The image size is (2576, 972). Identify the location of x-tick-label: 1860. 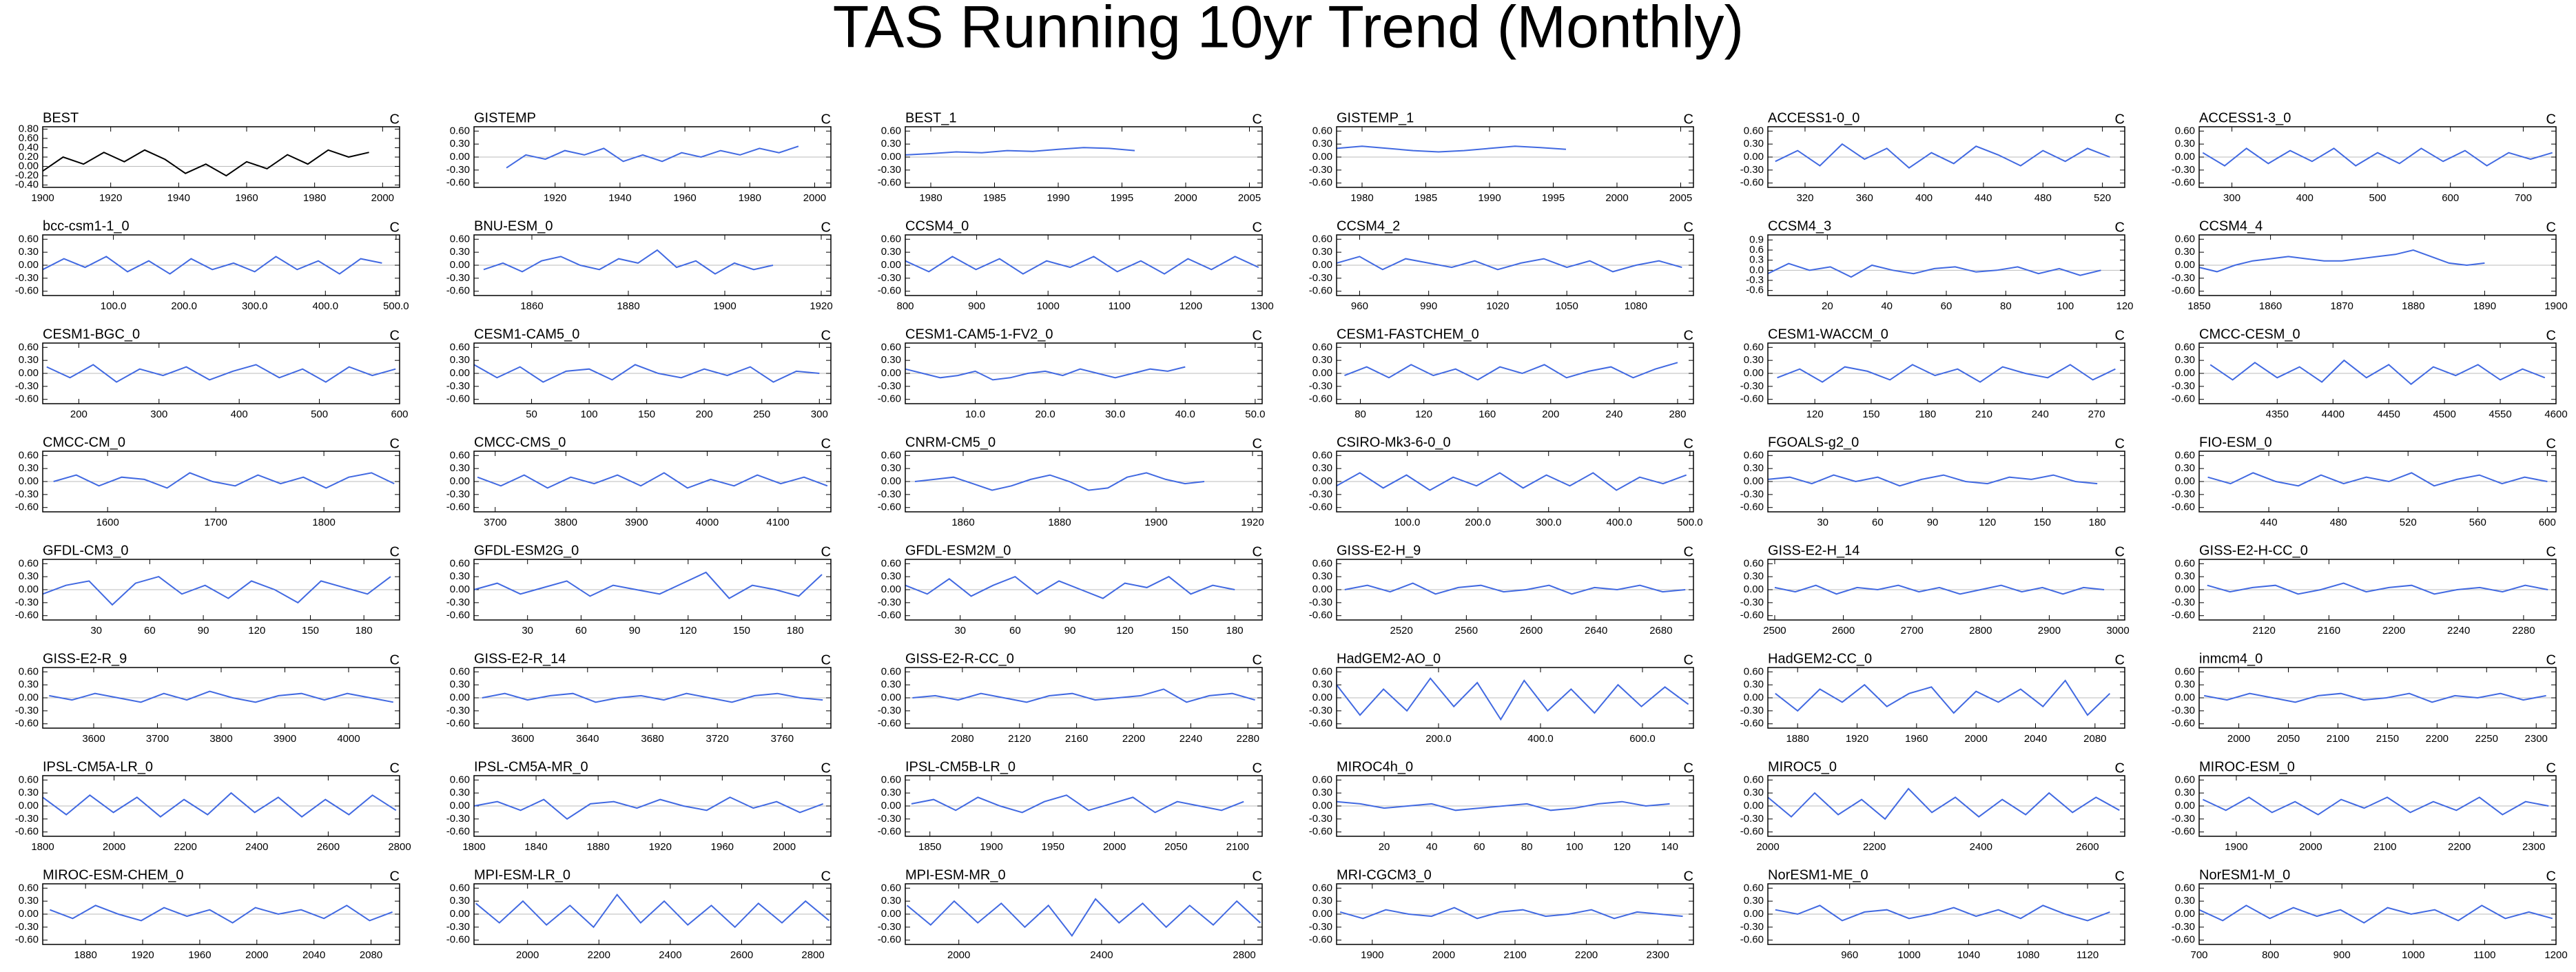
(531, 306).